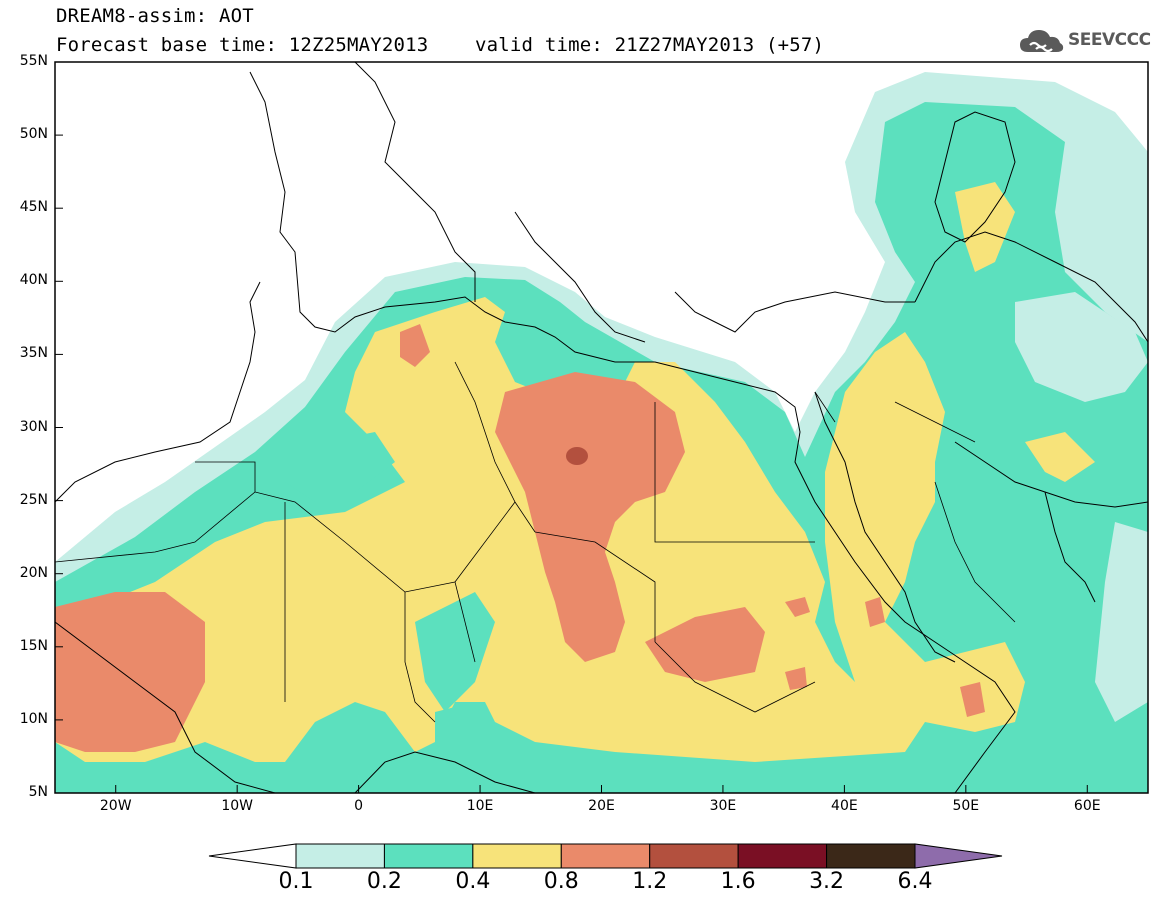  Describe the element at coordinates (33, 61) in the screenshot. I see `lat-label: 55N` at that location.